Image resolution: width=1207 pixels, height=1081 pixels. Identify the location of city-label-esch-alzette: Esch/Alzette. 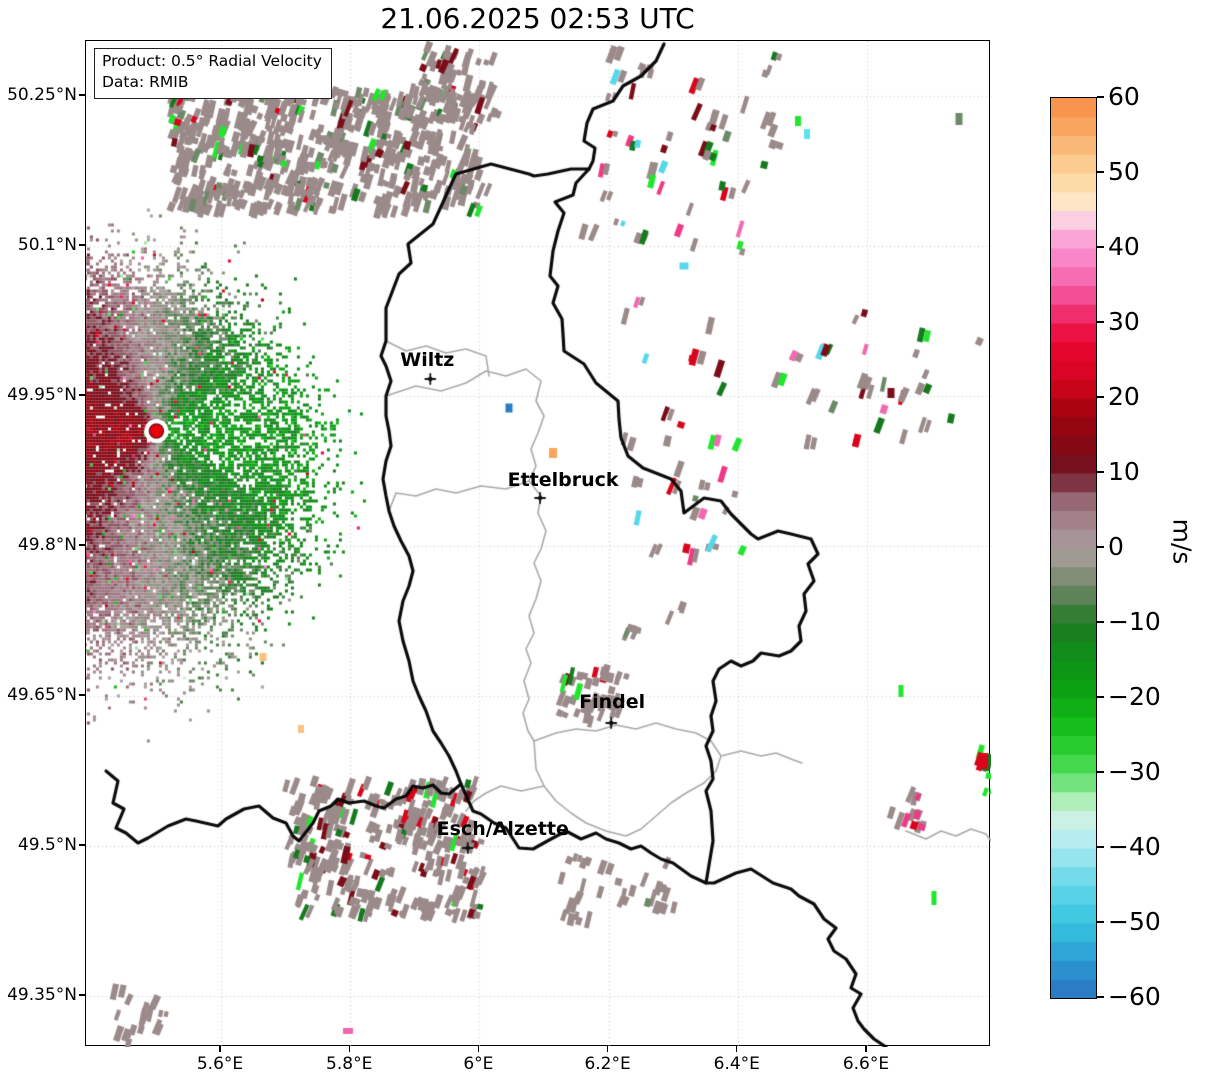
(502, 829).